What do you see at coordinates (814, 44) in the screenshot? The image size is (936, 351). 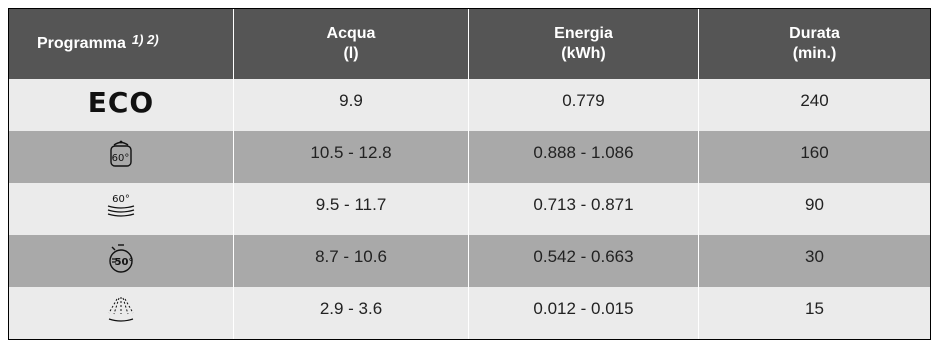 I see `header-duration: Durata (min.)` at bounding box center [814, 44].